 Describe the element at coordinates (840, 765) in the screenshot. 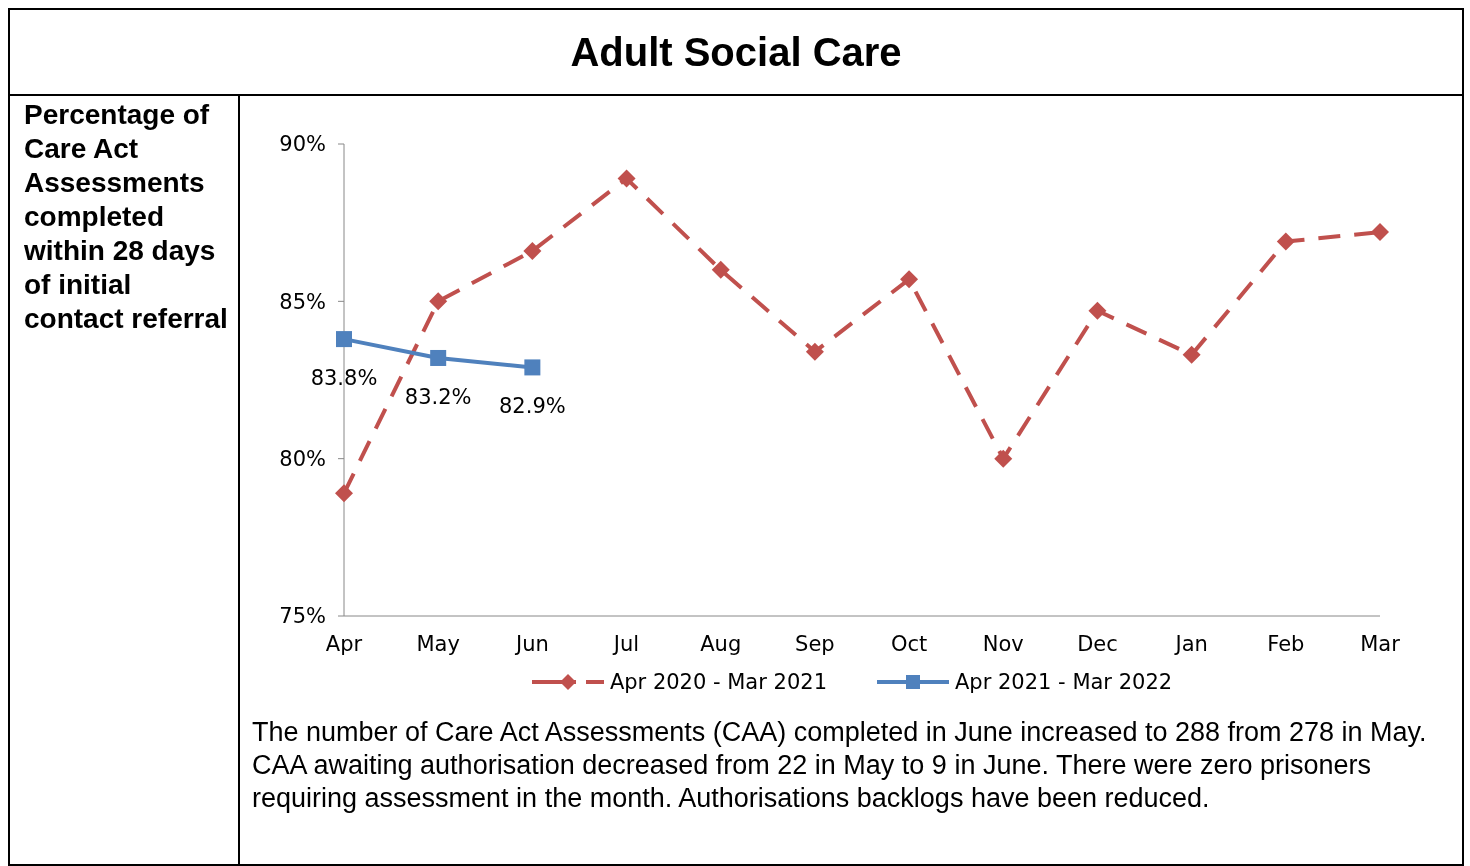

I see `text: The number of Care Act Assessments (CAA) completed in June increased to 288 from 278 in May. CAA awaiting authorisation decreased from 22 in May to 9 in June. There were zero prisoners requiring assessment in the month. Authorisations backlogs have been reduced.` at that location.